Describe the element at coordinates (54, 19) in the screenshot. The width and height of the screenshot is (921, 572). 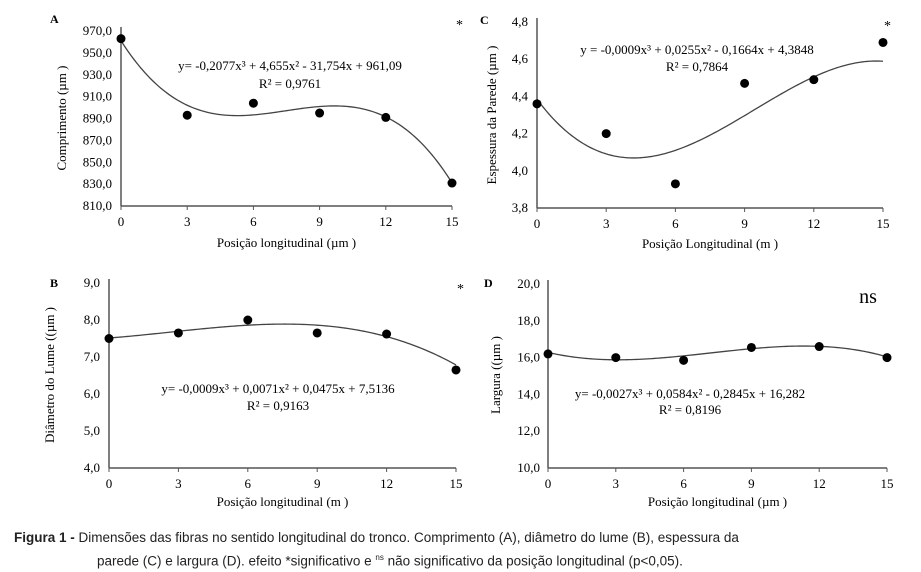
I see `panel-label: A` at that location.